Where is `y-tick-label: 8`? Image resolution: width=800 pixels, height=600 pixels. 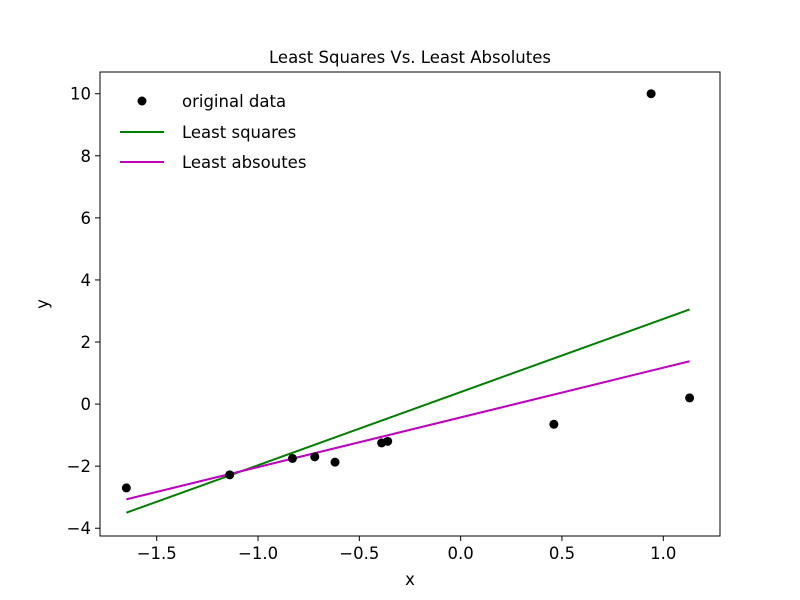 y-tick-label: 8 is located at coordinates (86, 156).